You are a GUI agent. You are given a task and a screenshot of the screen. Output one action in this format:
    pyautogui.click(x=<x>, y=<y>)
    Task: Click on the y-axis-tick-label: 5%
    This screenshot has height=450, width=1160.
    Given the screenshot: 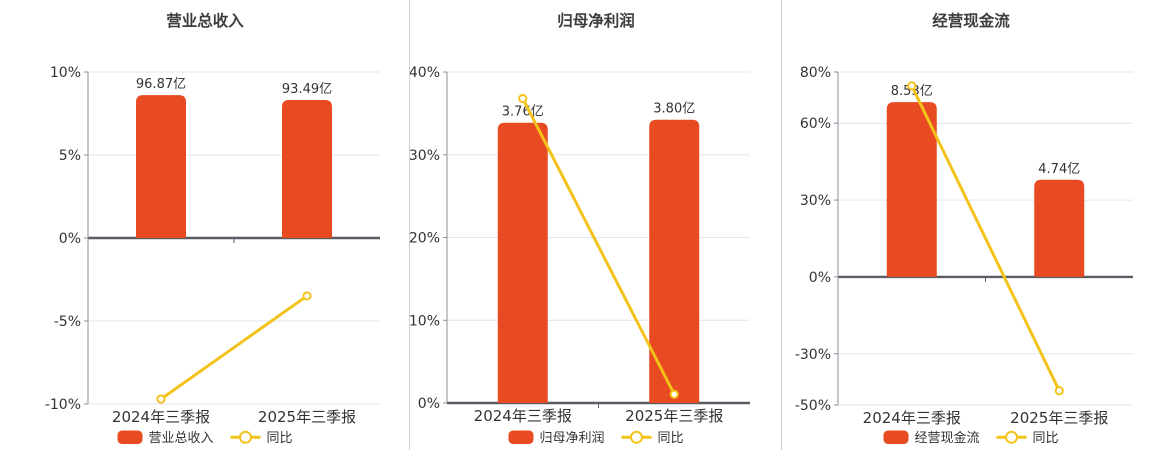 What is the action you would take?
    pyautogui.click(x=70, y=156)
    